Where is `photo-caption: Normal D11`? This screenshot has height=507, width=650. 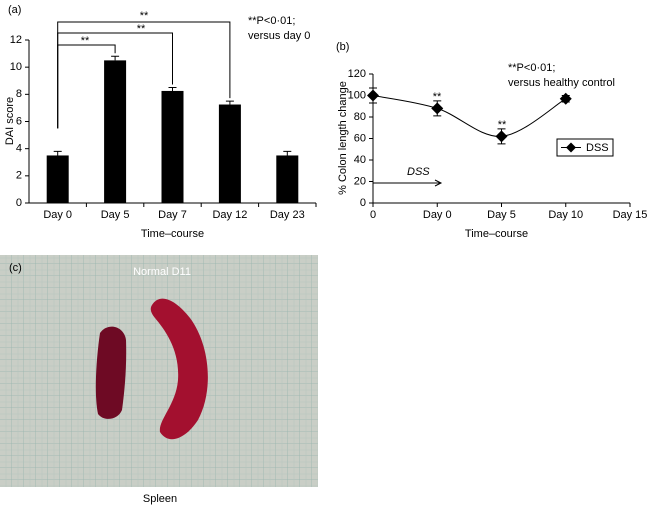
photo-caption: Normal D11 is located at coordinates (162, 272).